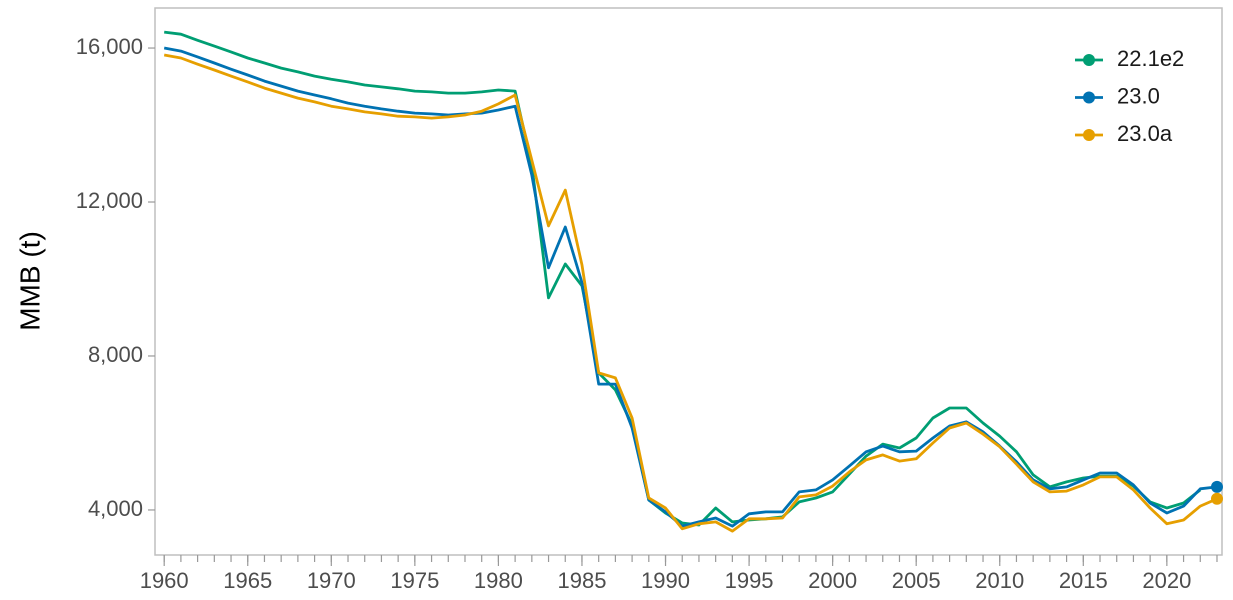 The image size is (1233, 600). What do you see at coordinates (331, 580) in the screenshot?
I see `x-tick-label: 1970` at bounding box center [331, 580].